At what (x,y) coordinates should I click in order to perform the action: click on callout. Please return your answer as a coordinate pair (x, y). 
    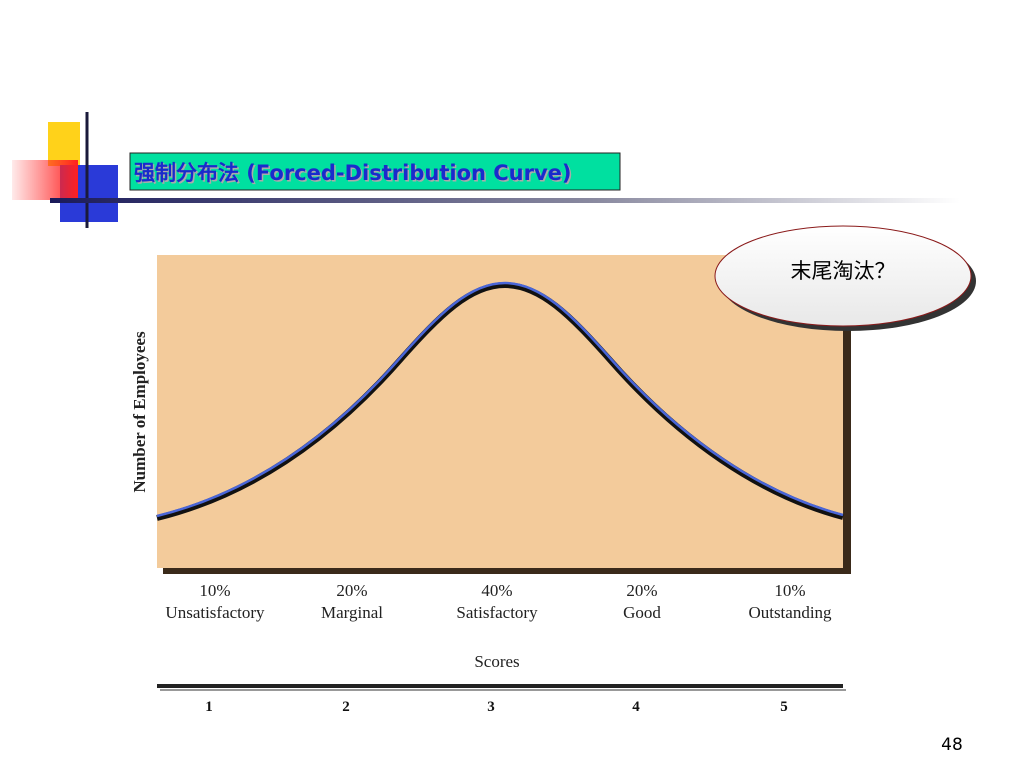
    Looking at the image, I should click on (843, 276).